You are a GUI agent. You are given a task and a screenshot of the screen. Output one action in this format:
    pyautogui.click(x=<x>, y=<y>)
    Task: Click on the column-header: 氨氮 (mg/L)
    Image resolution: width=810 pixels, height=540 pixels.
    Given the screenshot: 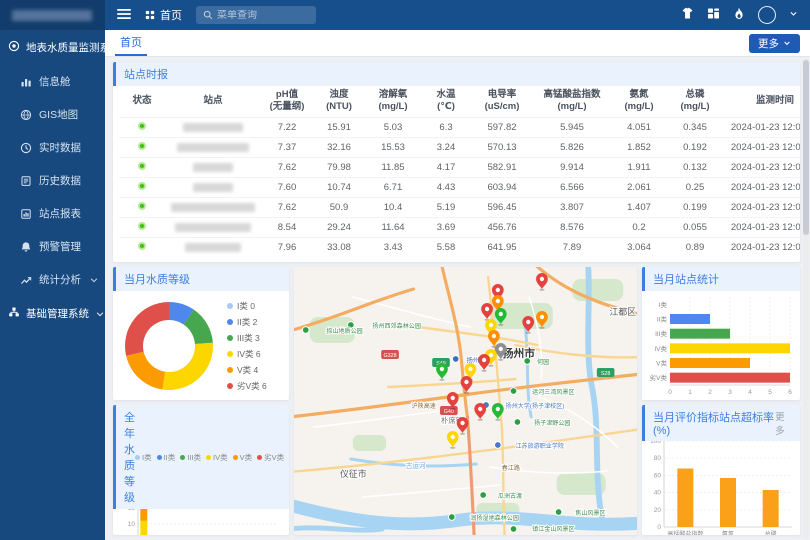 What is the action you would take?
    pyautogui.click(x=639, y=101)
    